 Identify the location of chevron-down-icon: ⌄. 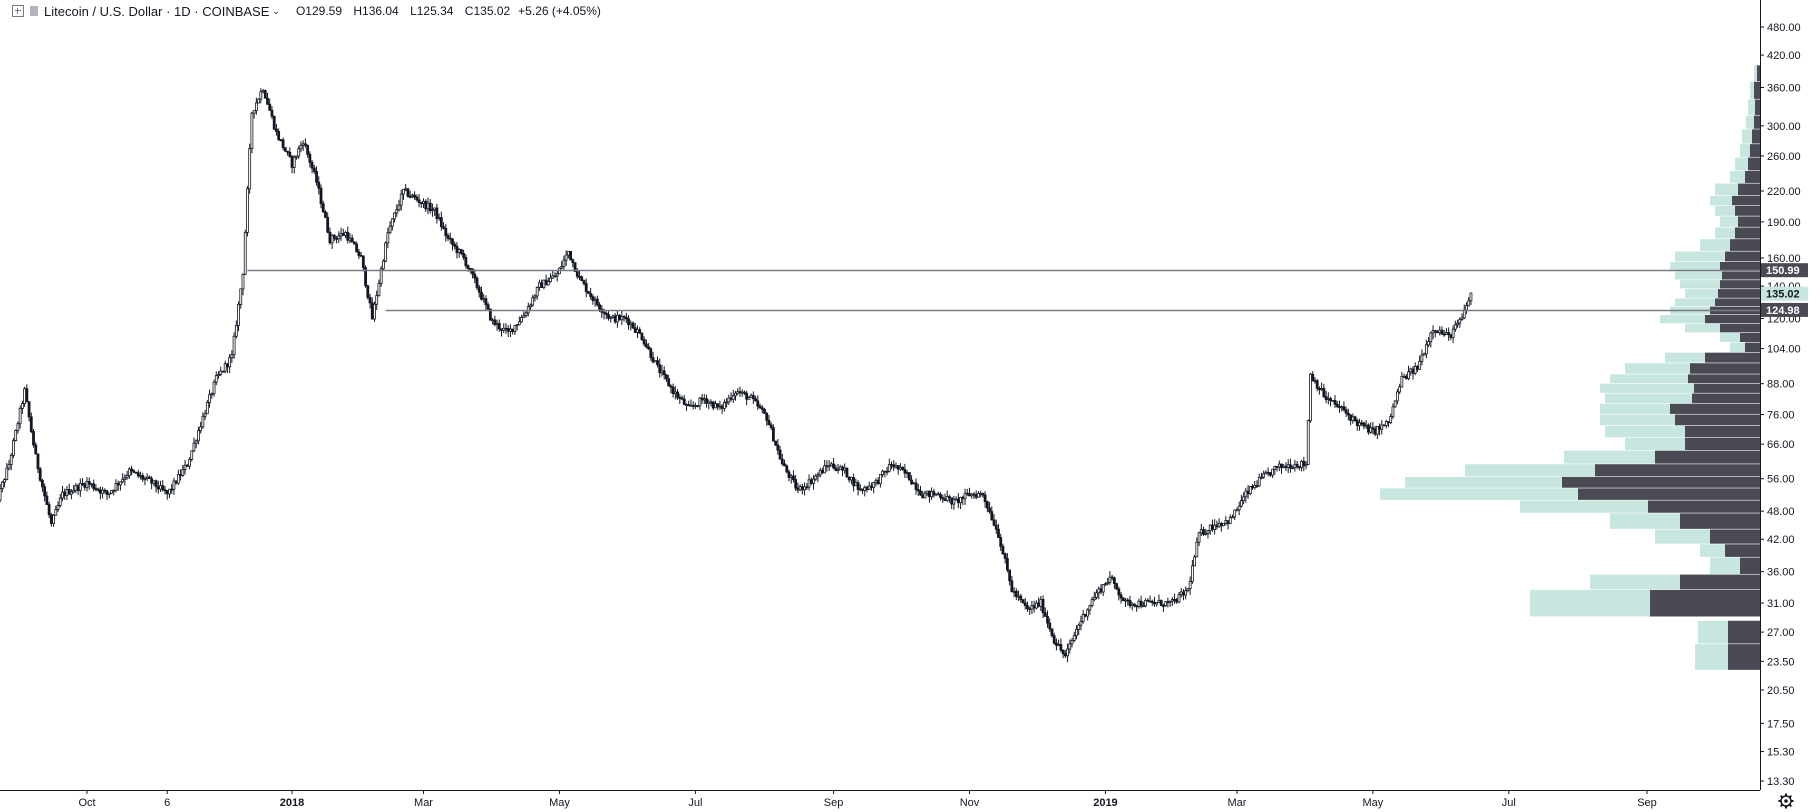
(276, 10).